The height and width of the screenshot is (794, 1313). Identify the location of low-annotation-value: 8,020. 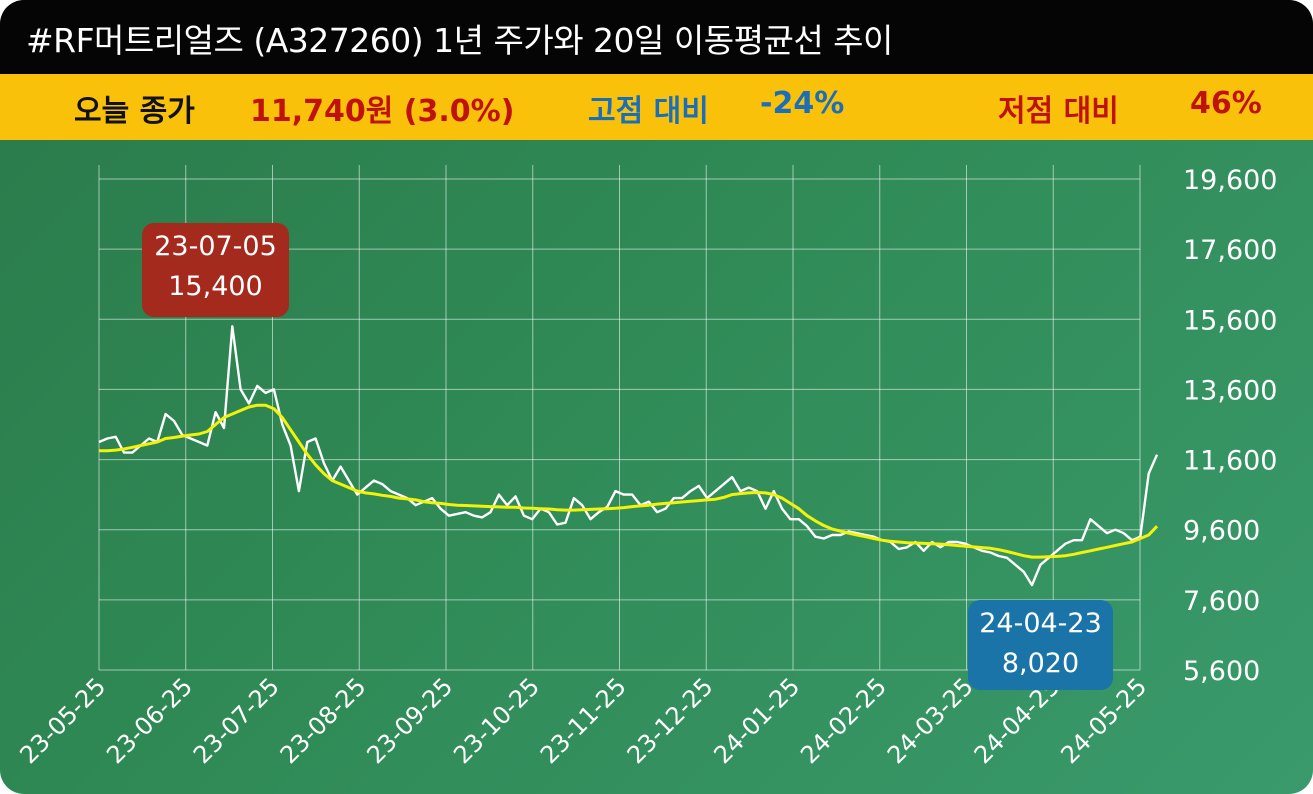
(1040, 663).